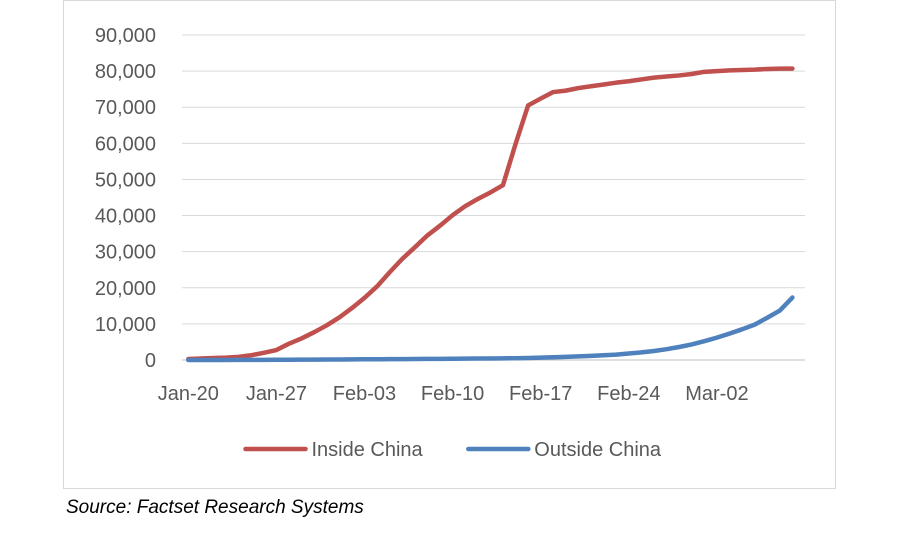  What do you see at coordinates (364, 394) in the screenshot?
I see `x-tick-label: Feb-03` at bounding box center [364, 394].